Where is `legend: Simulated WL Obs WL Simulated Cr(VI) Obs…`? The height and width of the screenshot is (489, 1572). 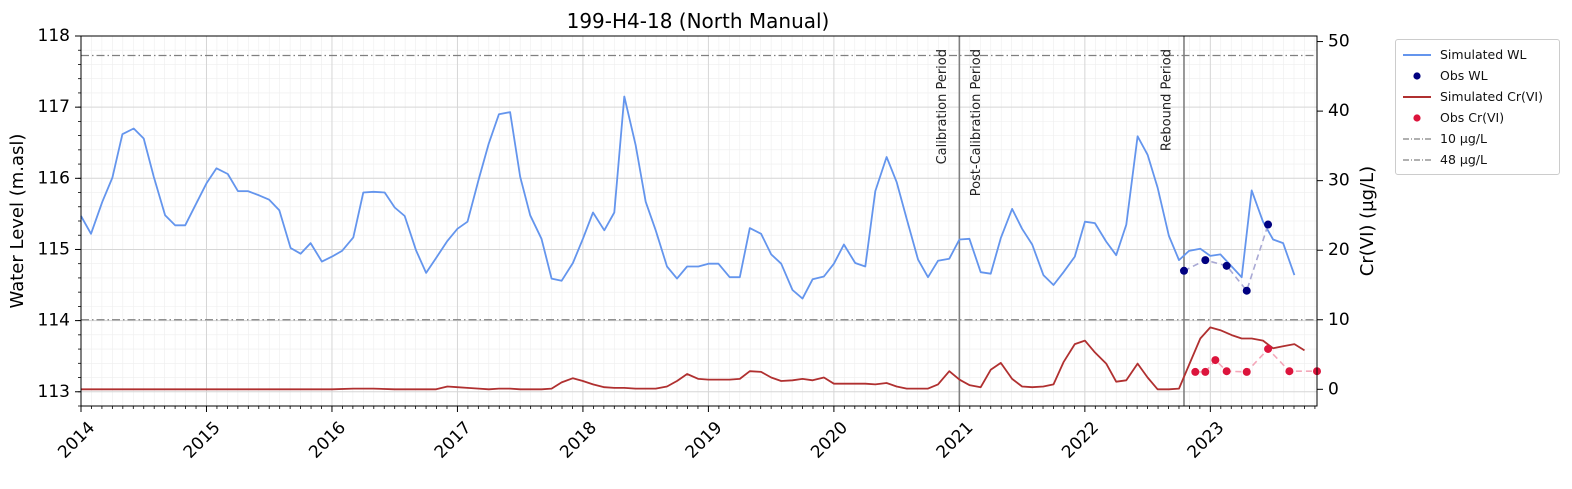
legend: Simulated WL Obs WL Simulated Cr(VI) Obs… is located at coordinates (1477, 107).